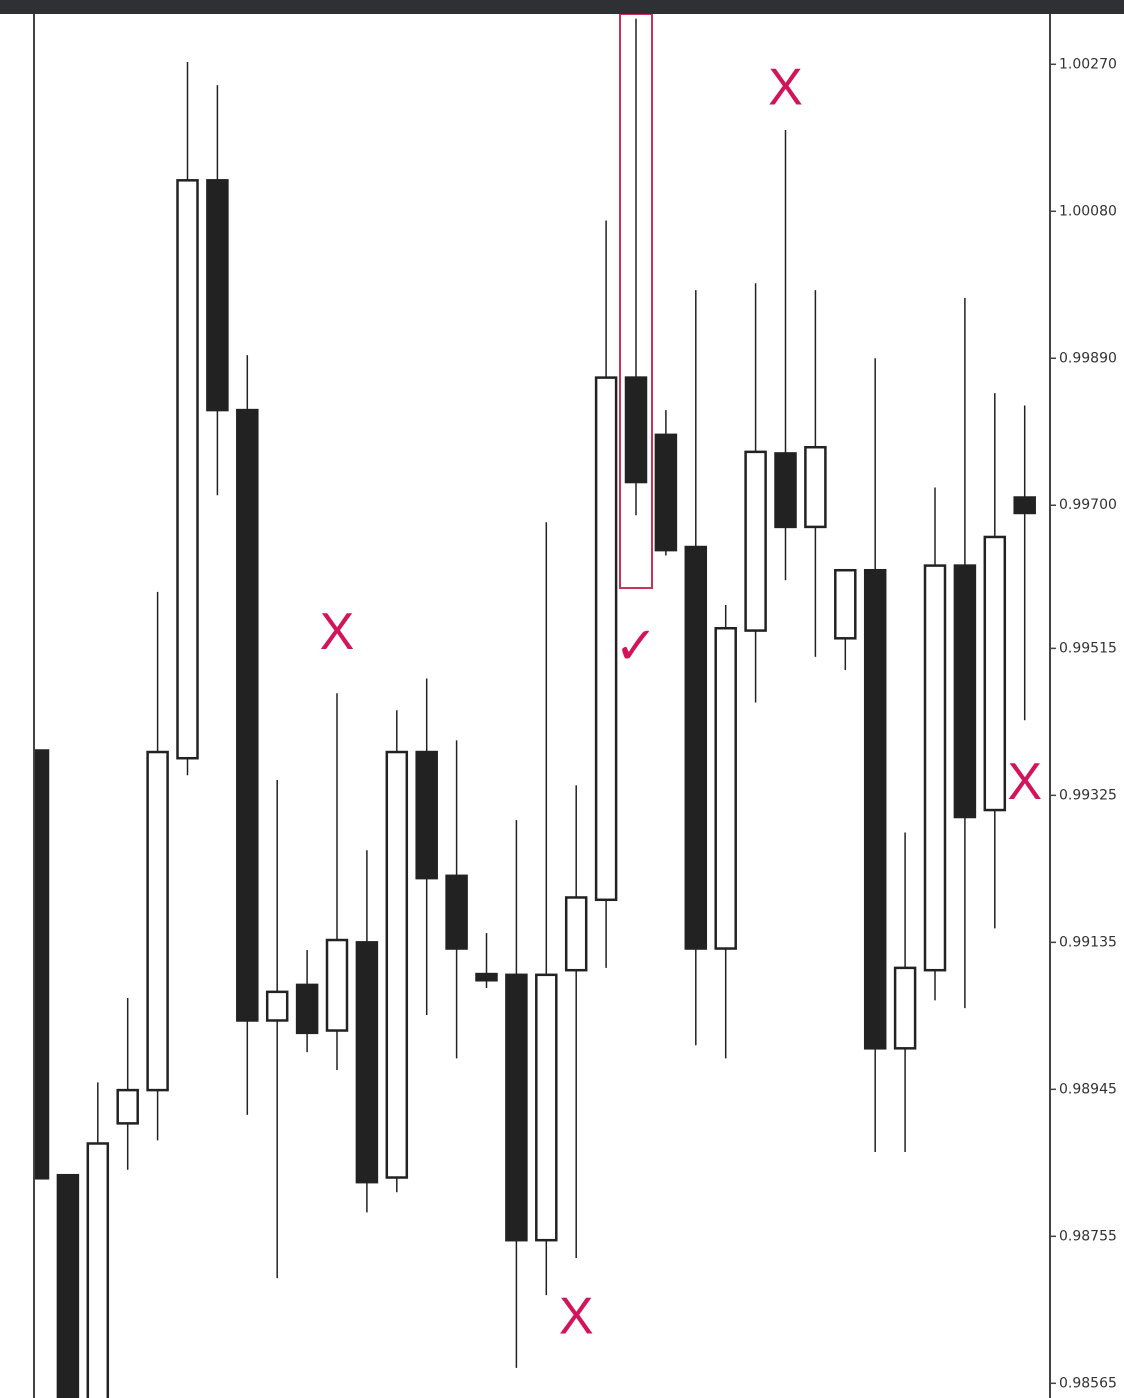  What do you see at coordinates (562, 7) in the screenshot?
I see `top-bar` at bounding box center [562, 7].